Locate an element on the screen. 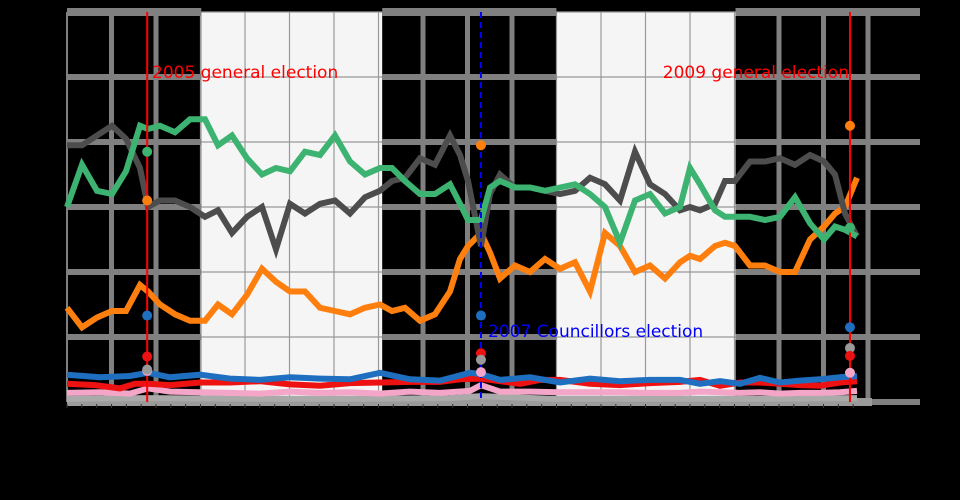 The image size is (960, 500). series-line-pink is located at coordinates (462, 389).